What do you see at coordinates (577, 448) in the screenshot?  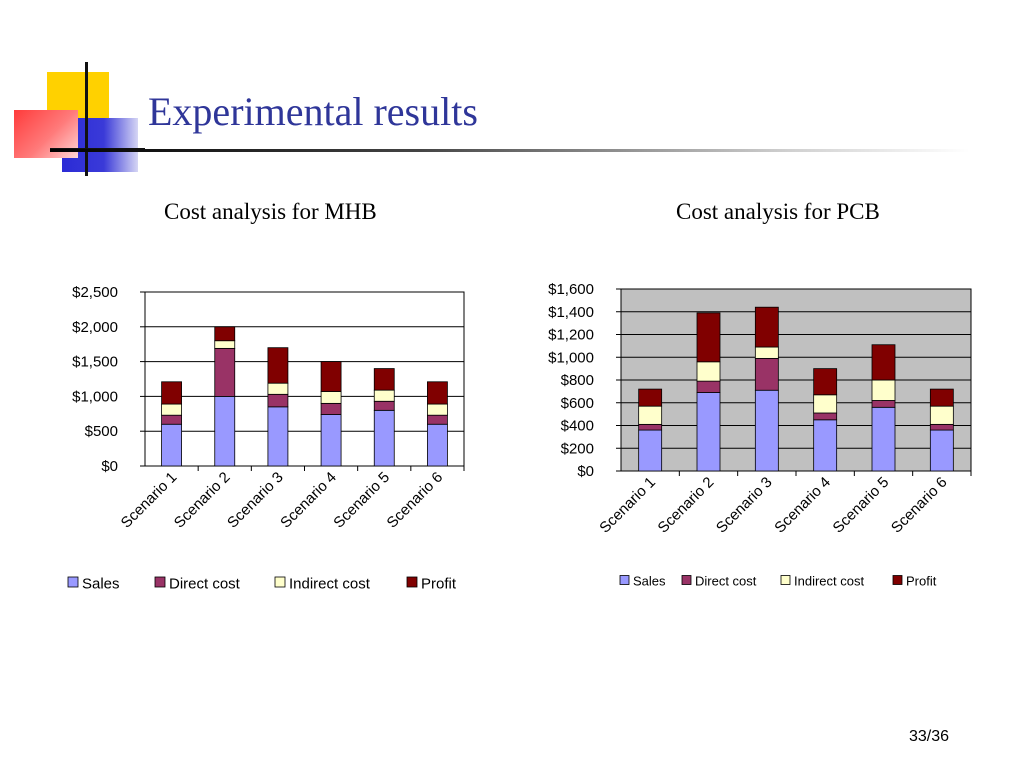 I see `pcb-y-tick-label: $200` at bounding box center [577, 448].